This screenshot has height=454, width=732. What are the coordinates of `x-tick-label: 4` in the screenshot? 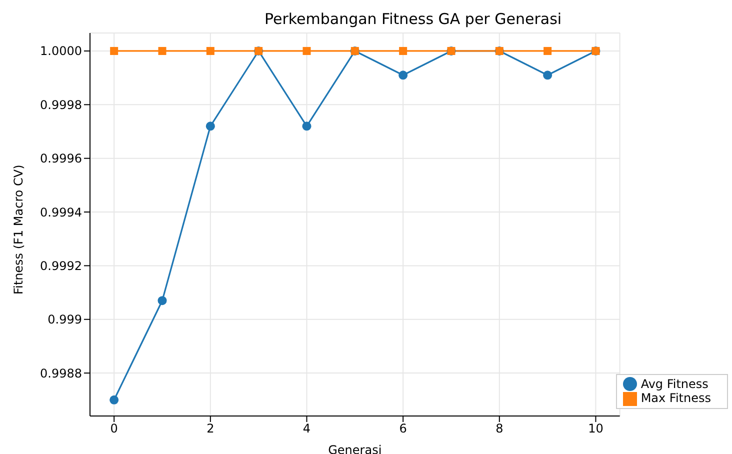 It's located at (306, 429).